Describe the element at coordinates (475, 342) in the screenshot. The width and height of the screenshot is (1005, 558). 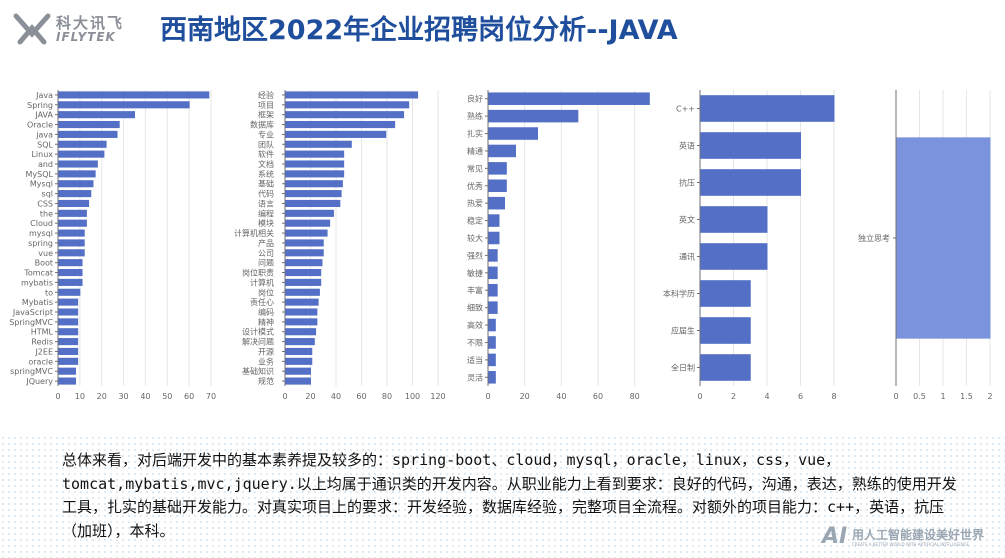
I see `y-tick-label-3: 不限` at that location.